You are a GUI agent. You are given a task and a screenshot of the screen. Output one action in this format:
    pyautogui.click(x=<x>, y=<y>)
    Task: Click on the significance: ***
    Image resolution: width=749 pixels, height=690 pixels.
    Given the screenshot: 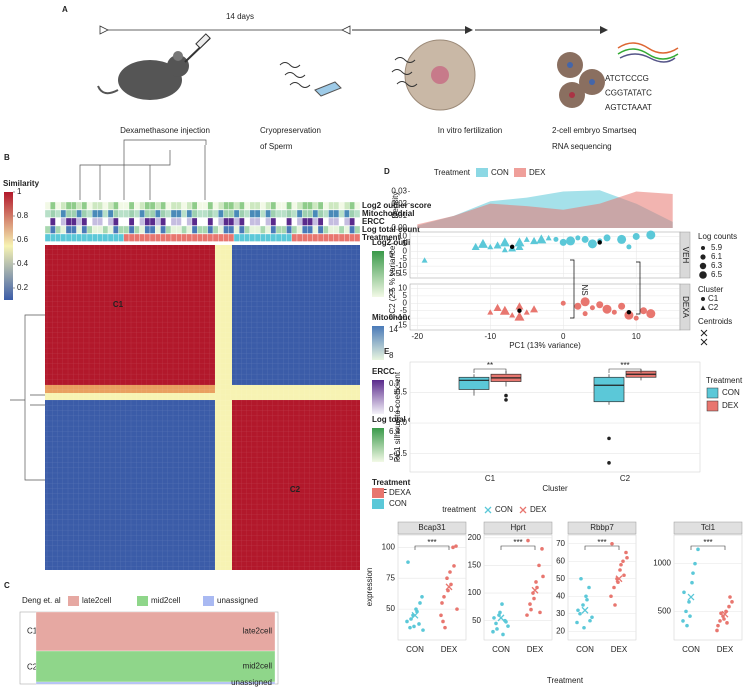 What is the action you would take?
    pyautogui.click(x=707, y=542)
    